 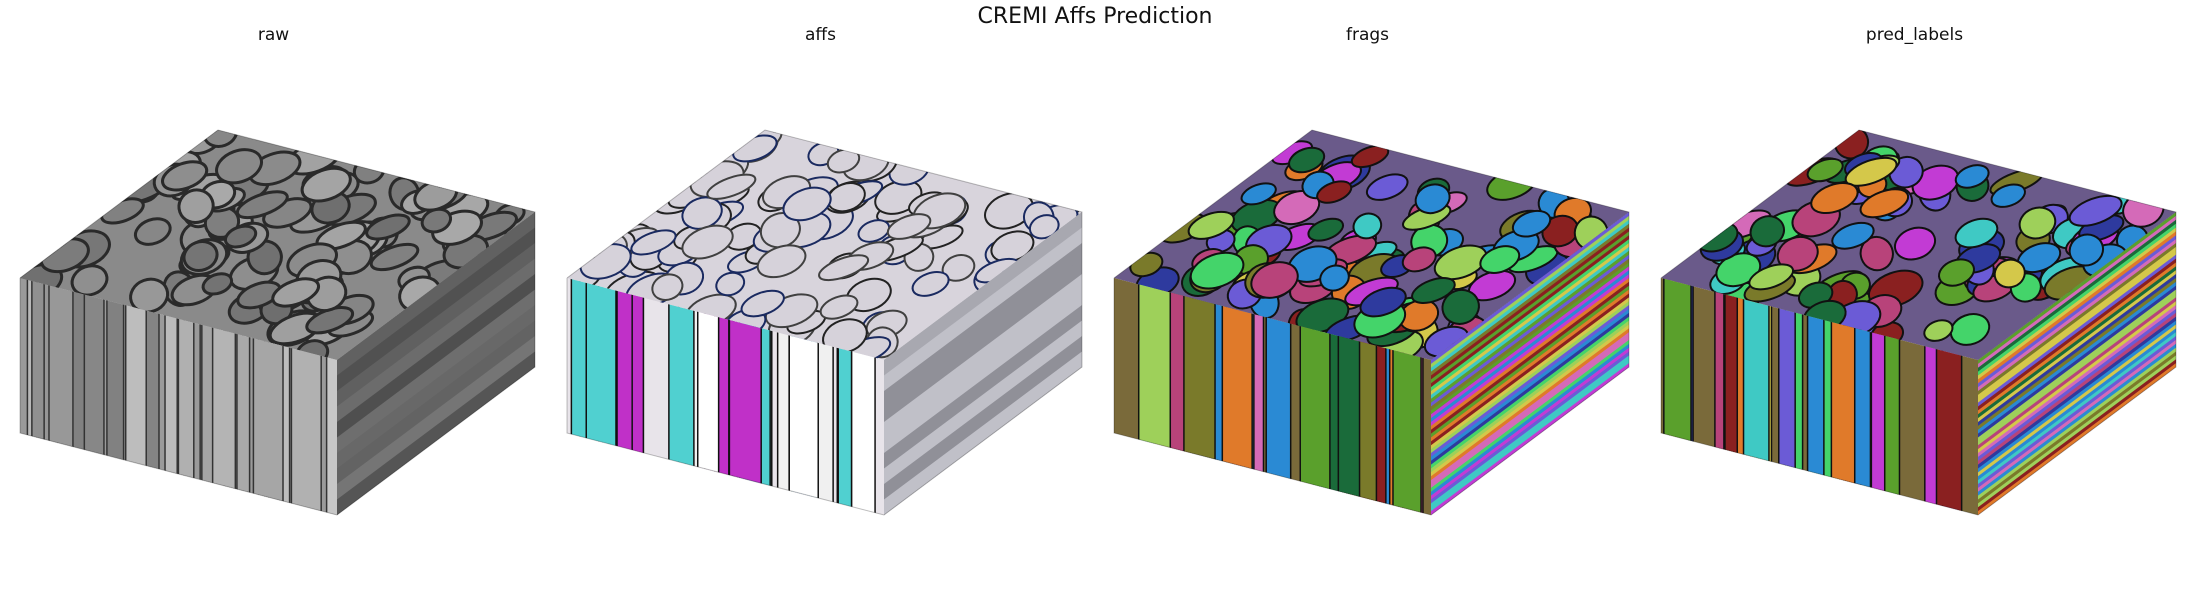 I want to click on panel-title-frags: frags, so click(x=1367, y=35).